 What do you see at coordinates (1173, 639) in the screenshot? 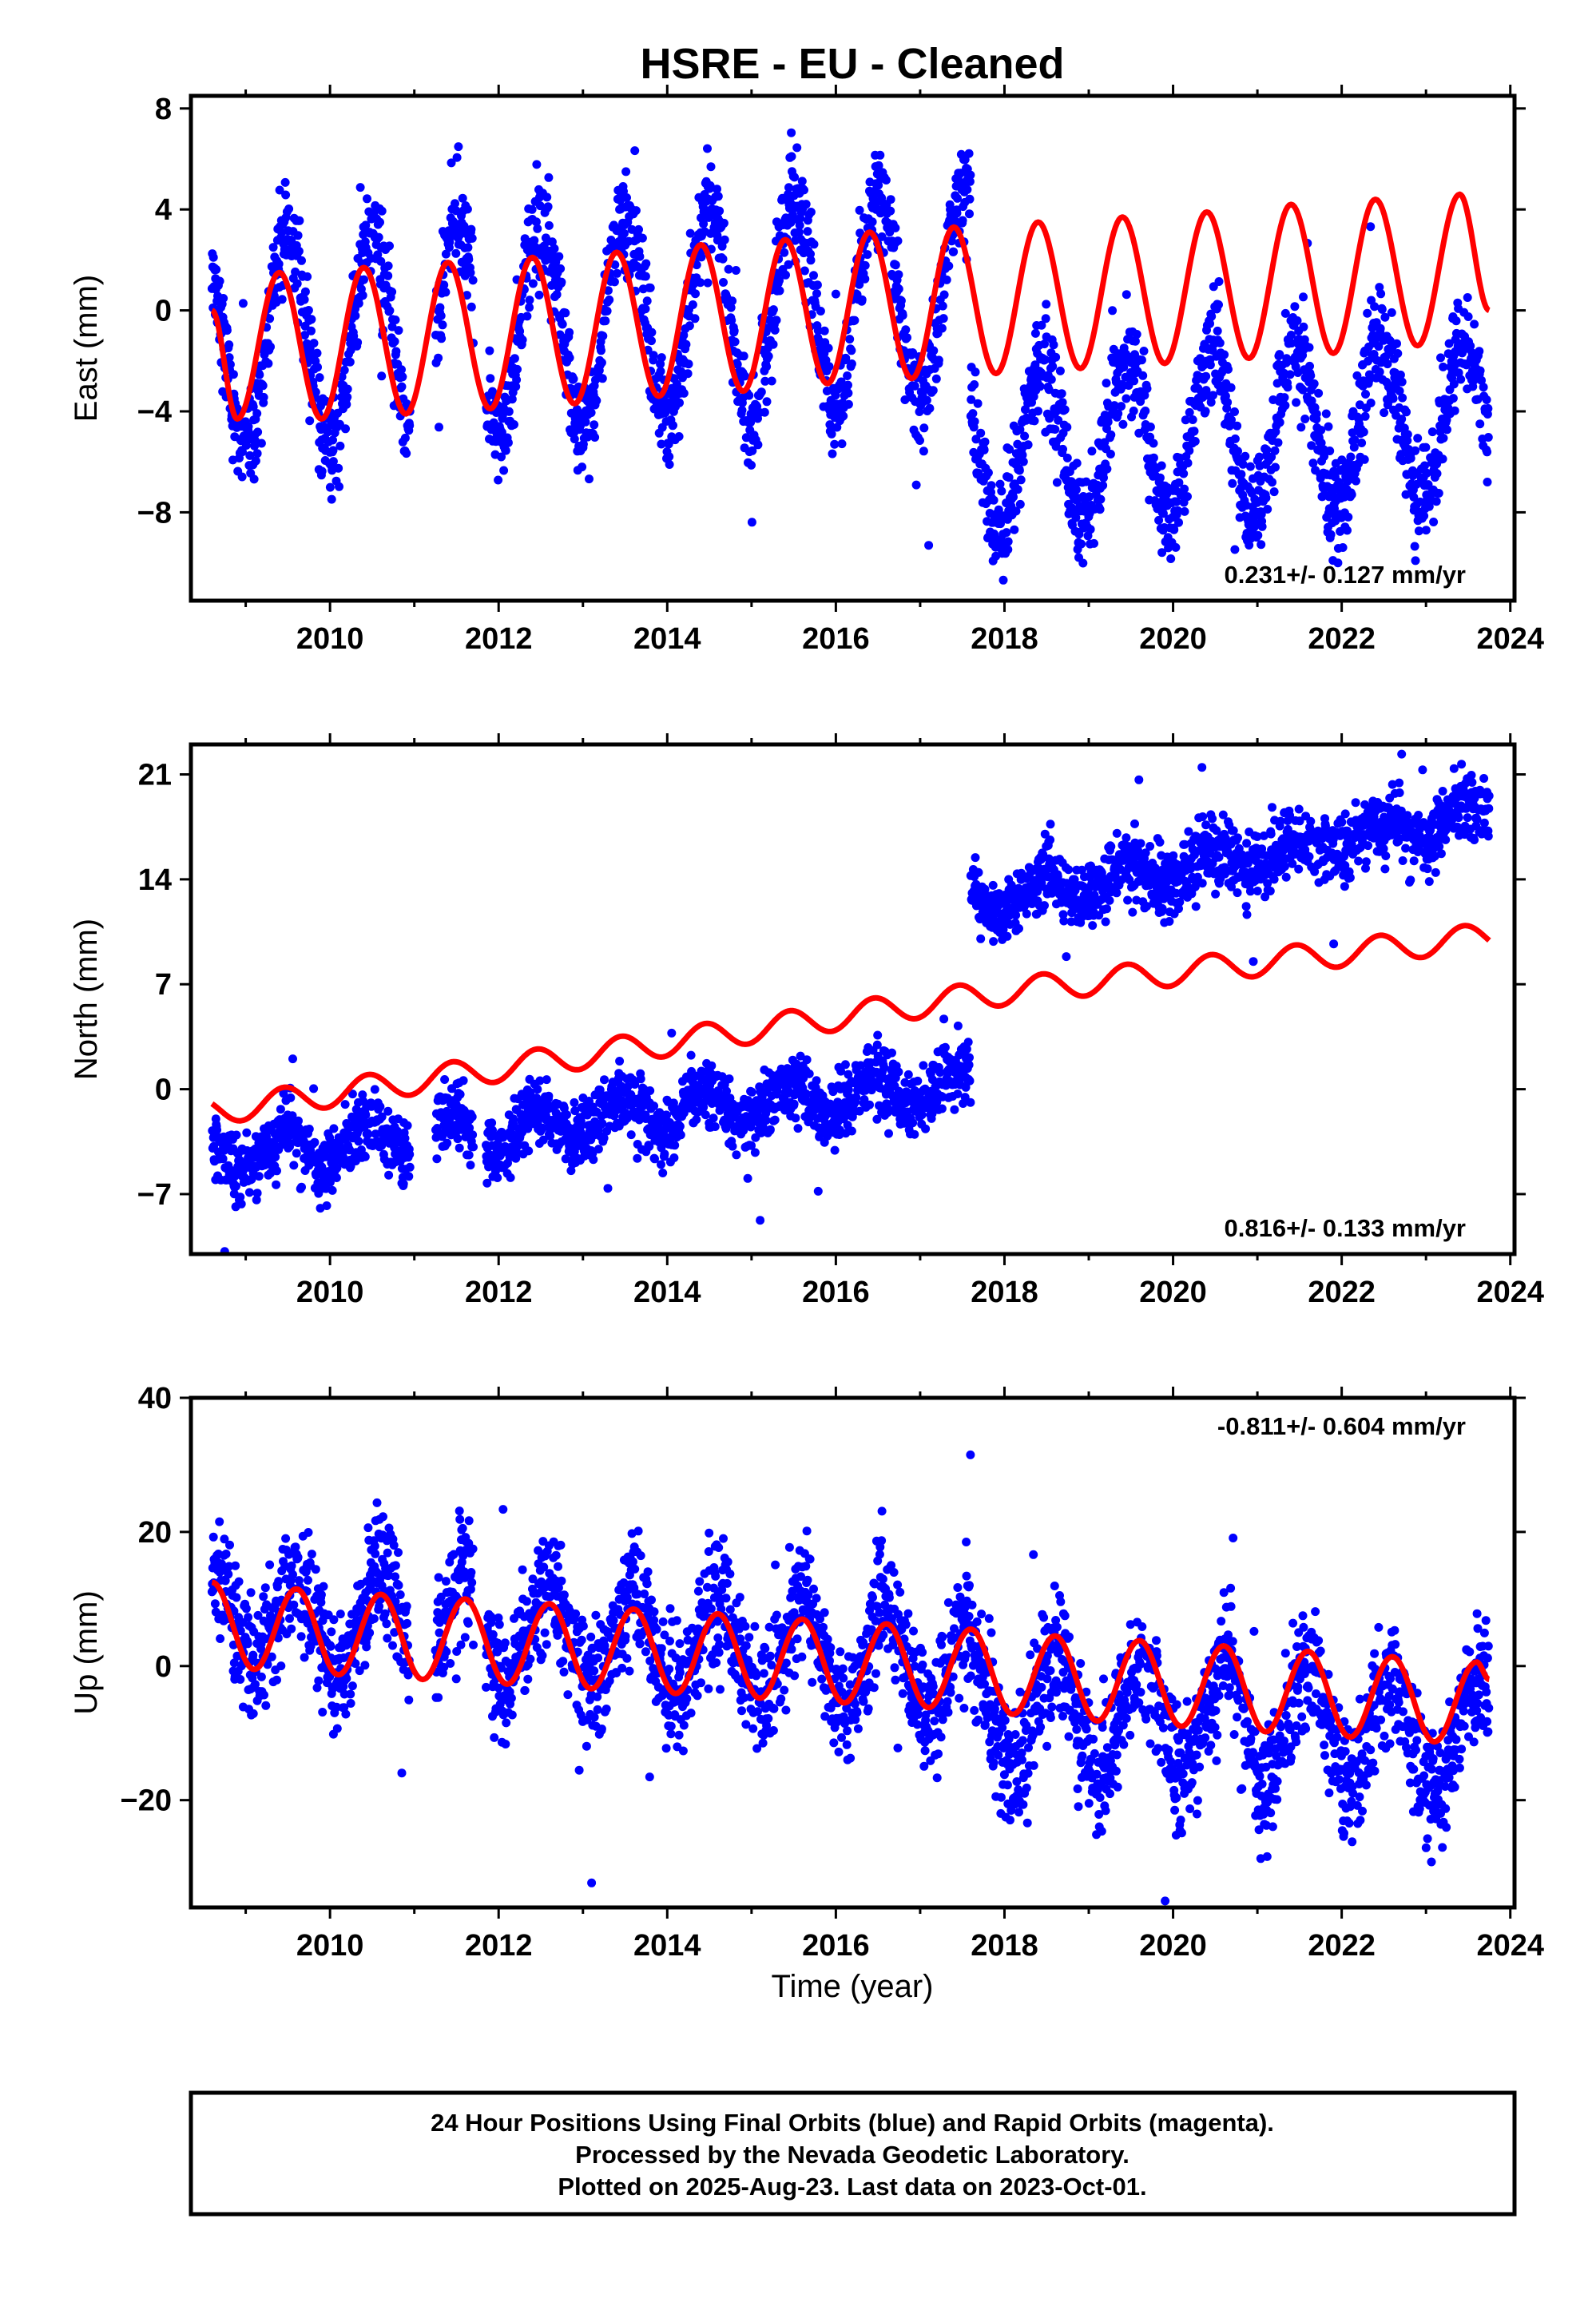
I see `east-x-tick-label: 2020` at bounding box center [1173, 639].